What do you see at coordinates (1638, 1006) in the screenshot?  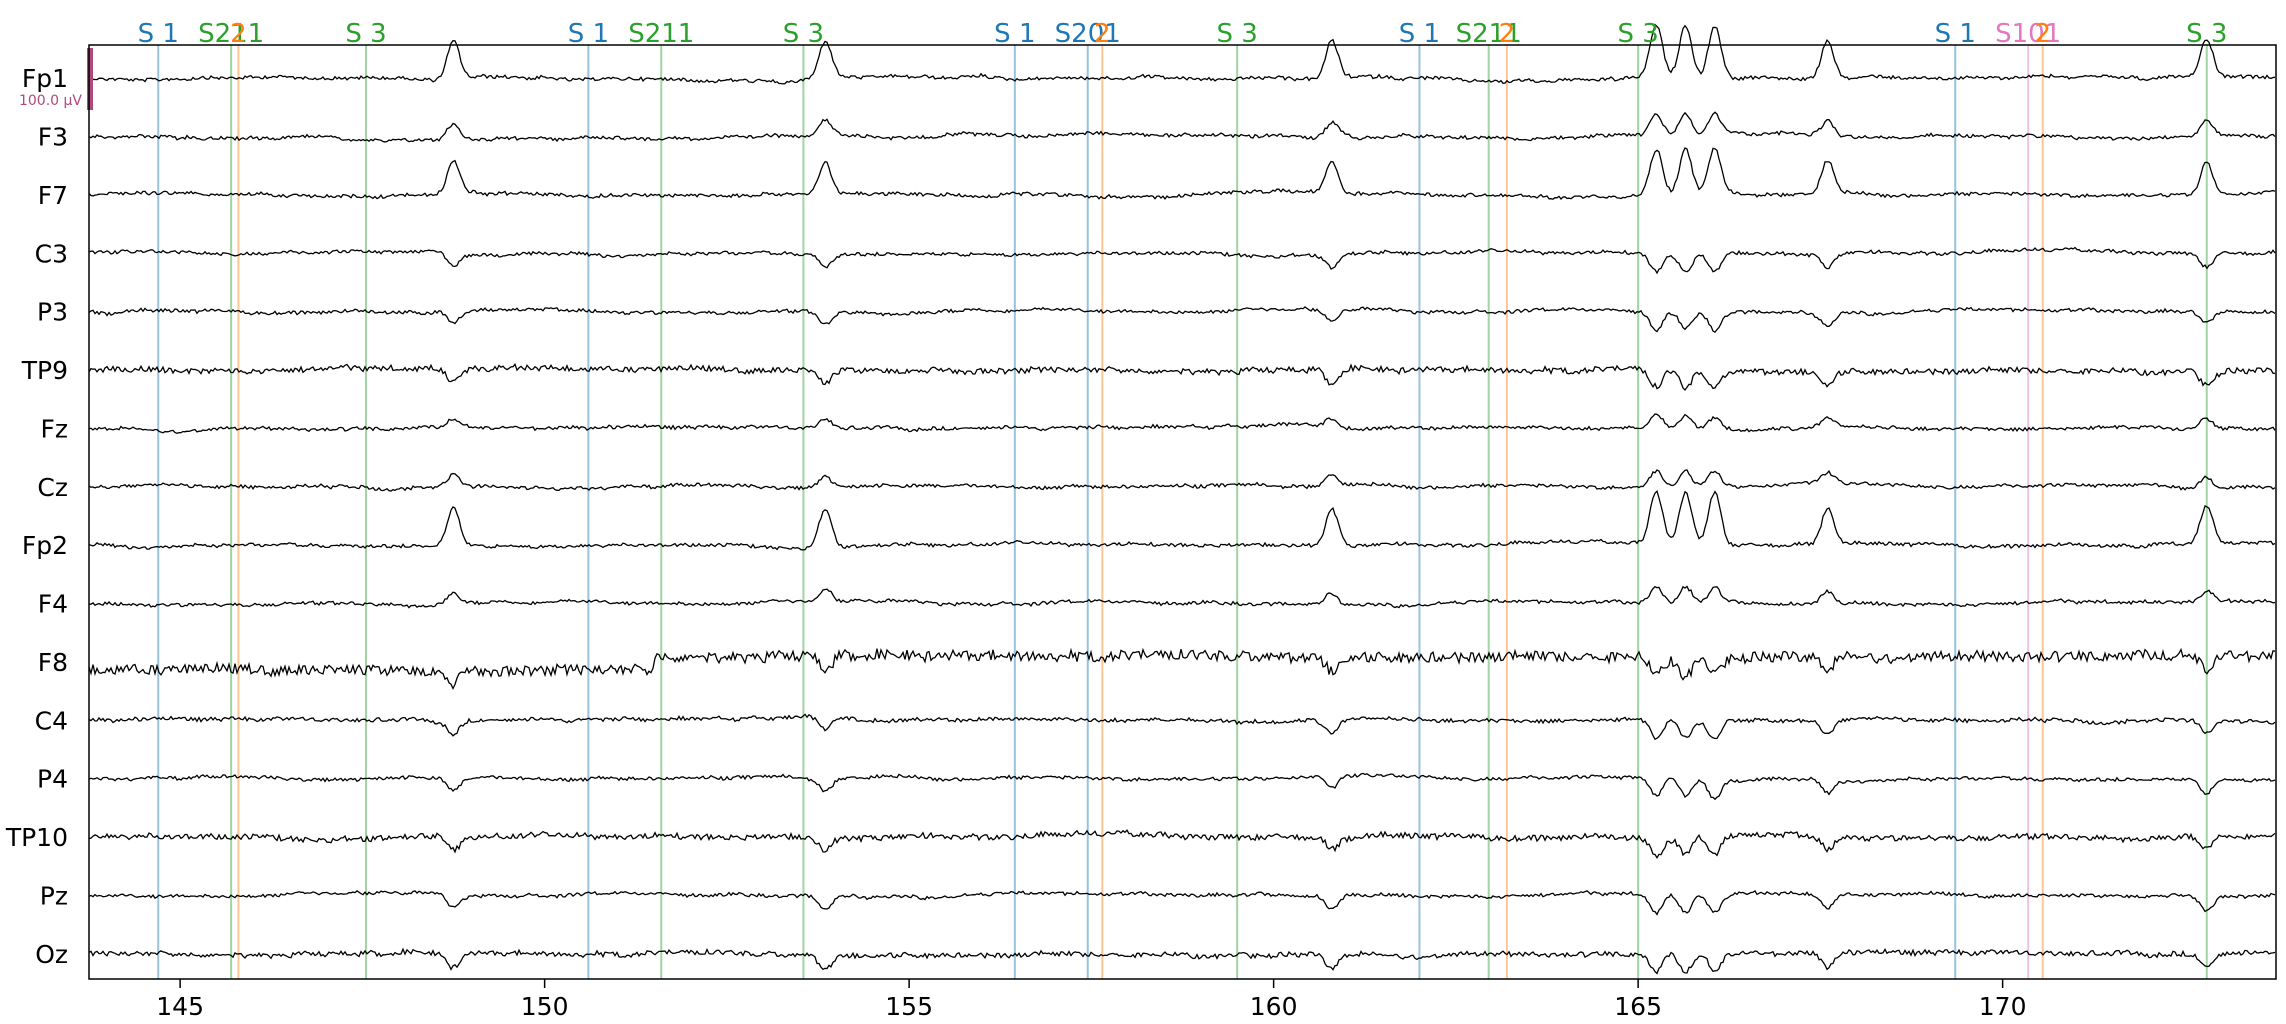 I see `x-tick-label: 165` at bounding box center [1638, 1006].